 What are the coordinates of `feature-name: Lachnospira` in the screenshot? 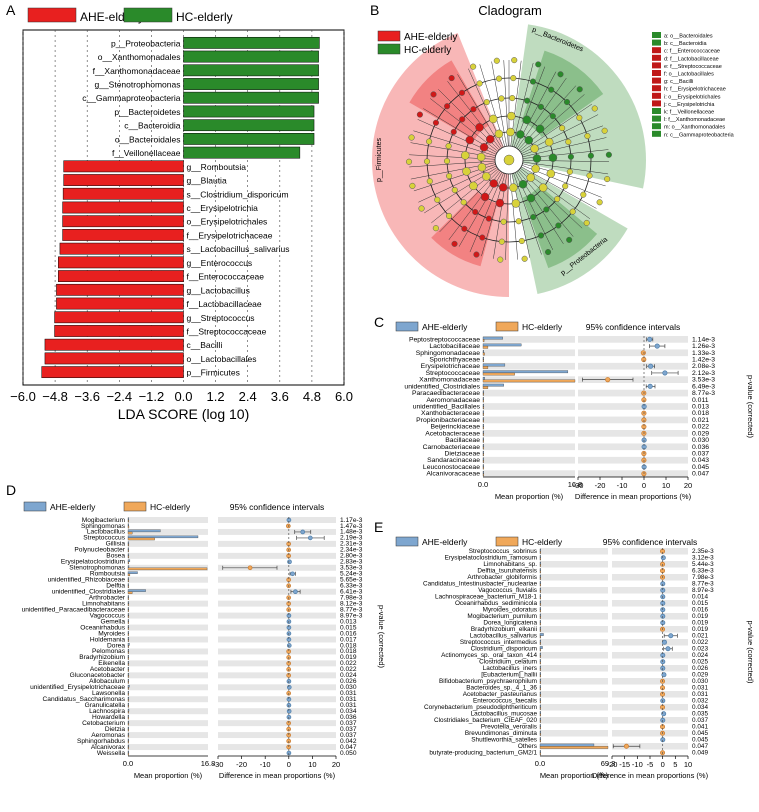 It's located at (107, 711).